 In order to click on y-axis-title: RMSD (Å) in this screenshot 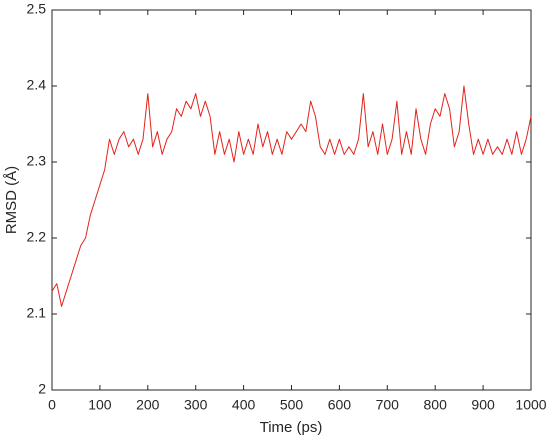, I will do `click(11, 200)`.